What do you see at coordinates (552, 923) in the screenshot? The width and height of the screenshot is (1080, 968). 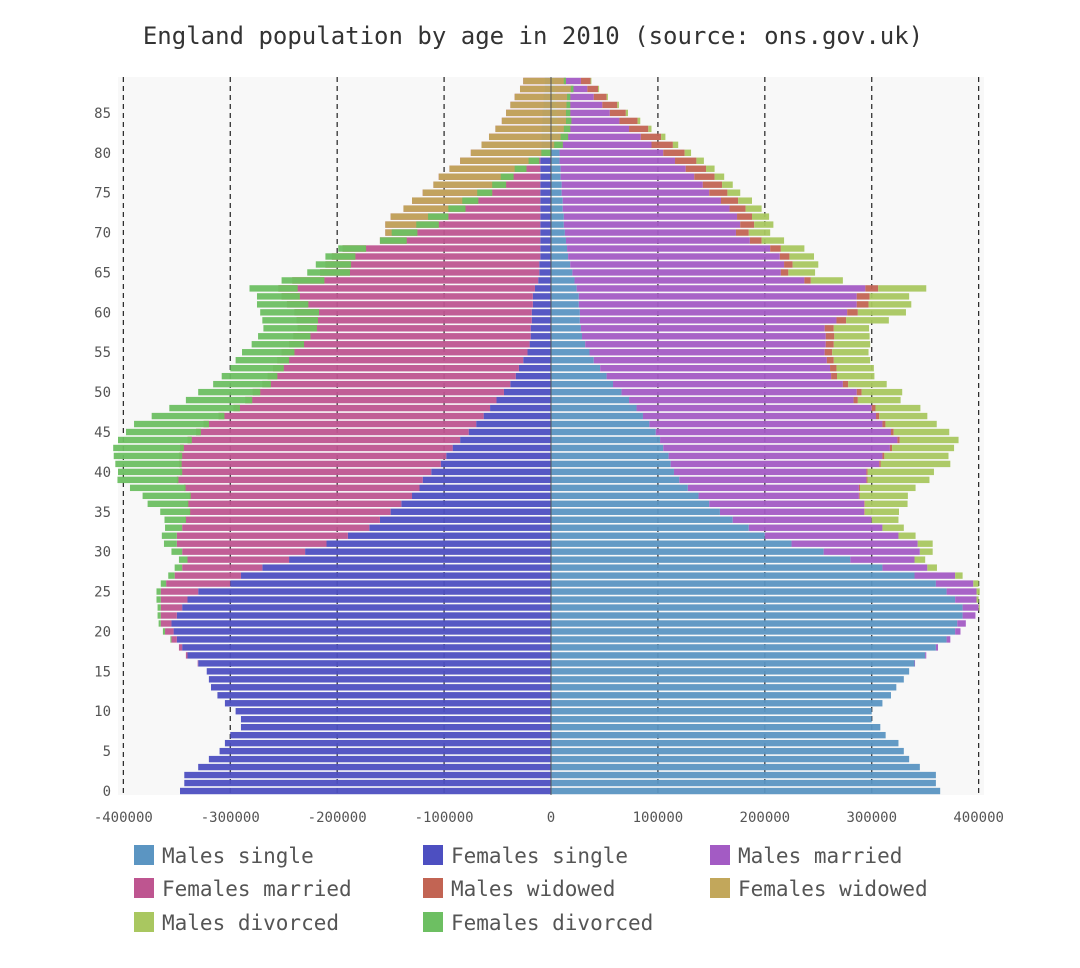 I see `legend-label: Females divorced` at bounding box center [552, 923].